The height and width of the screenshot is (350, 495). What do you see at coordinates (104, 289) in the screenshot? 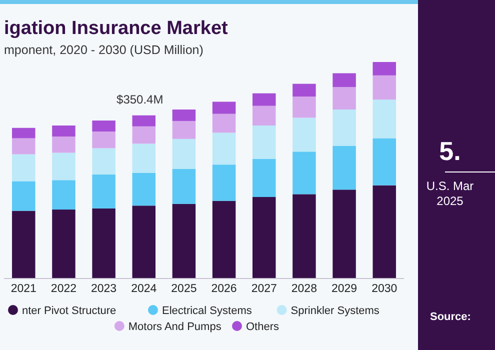
I see `x-tick-label: 2023` at bounding box center [104, 289].